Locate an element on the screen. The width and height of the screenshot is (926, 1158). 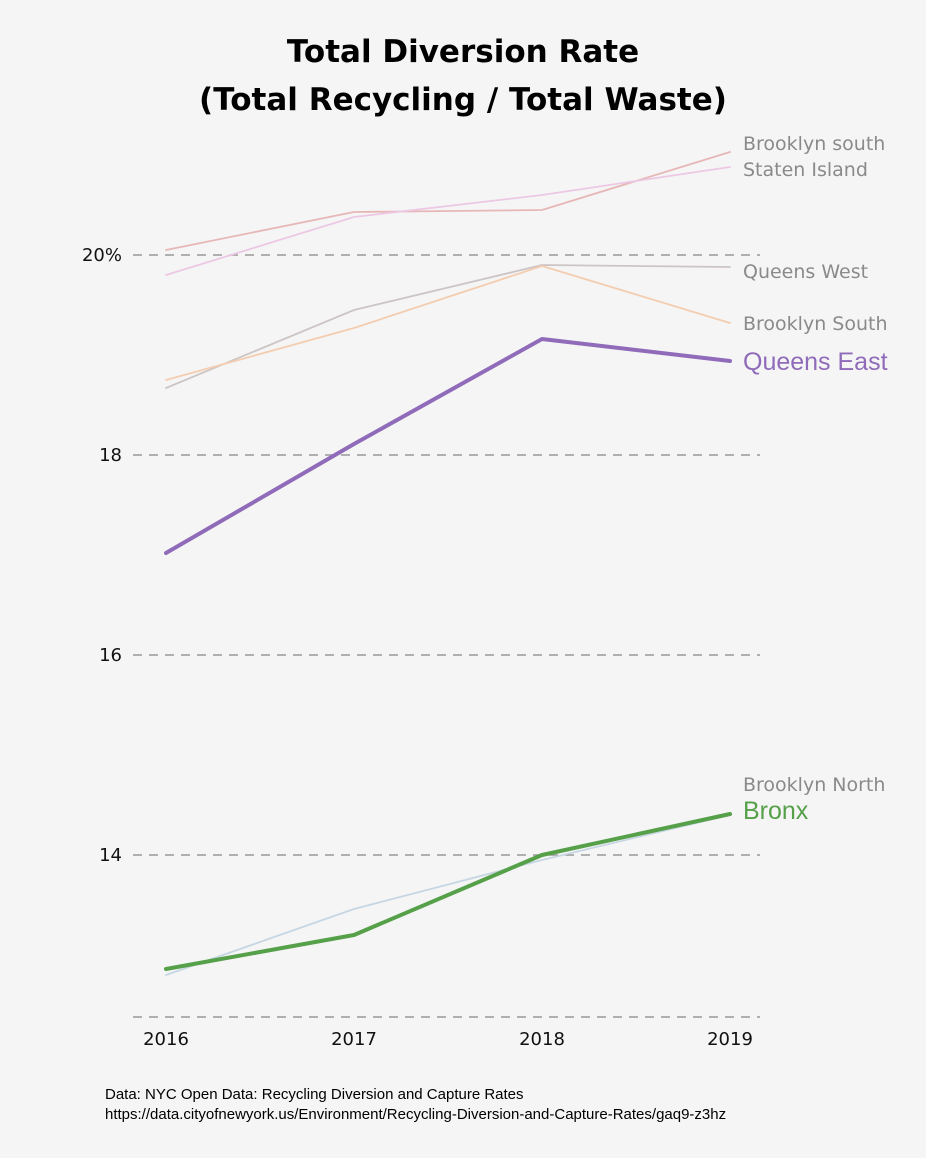
series-label-queens-east: Queens East is located at coordinates (815, 362).